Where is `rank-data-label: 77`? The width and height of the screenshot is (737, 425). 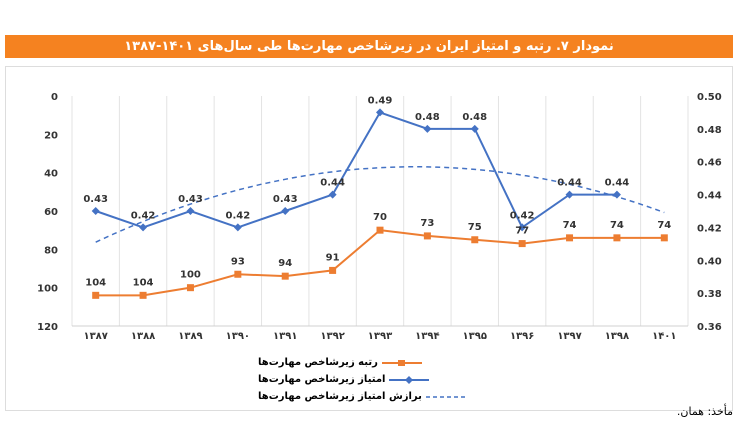 rank-data-label: 77 is located at coordinates (522, 231).